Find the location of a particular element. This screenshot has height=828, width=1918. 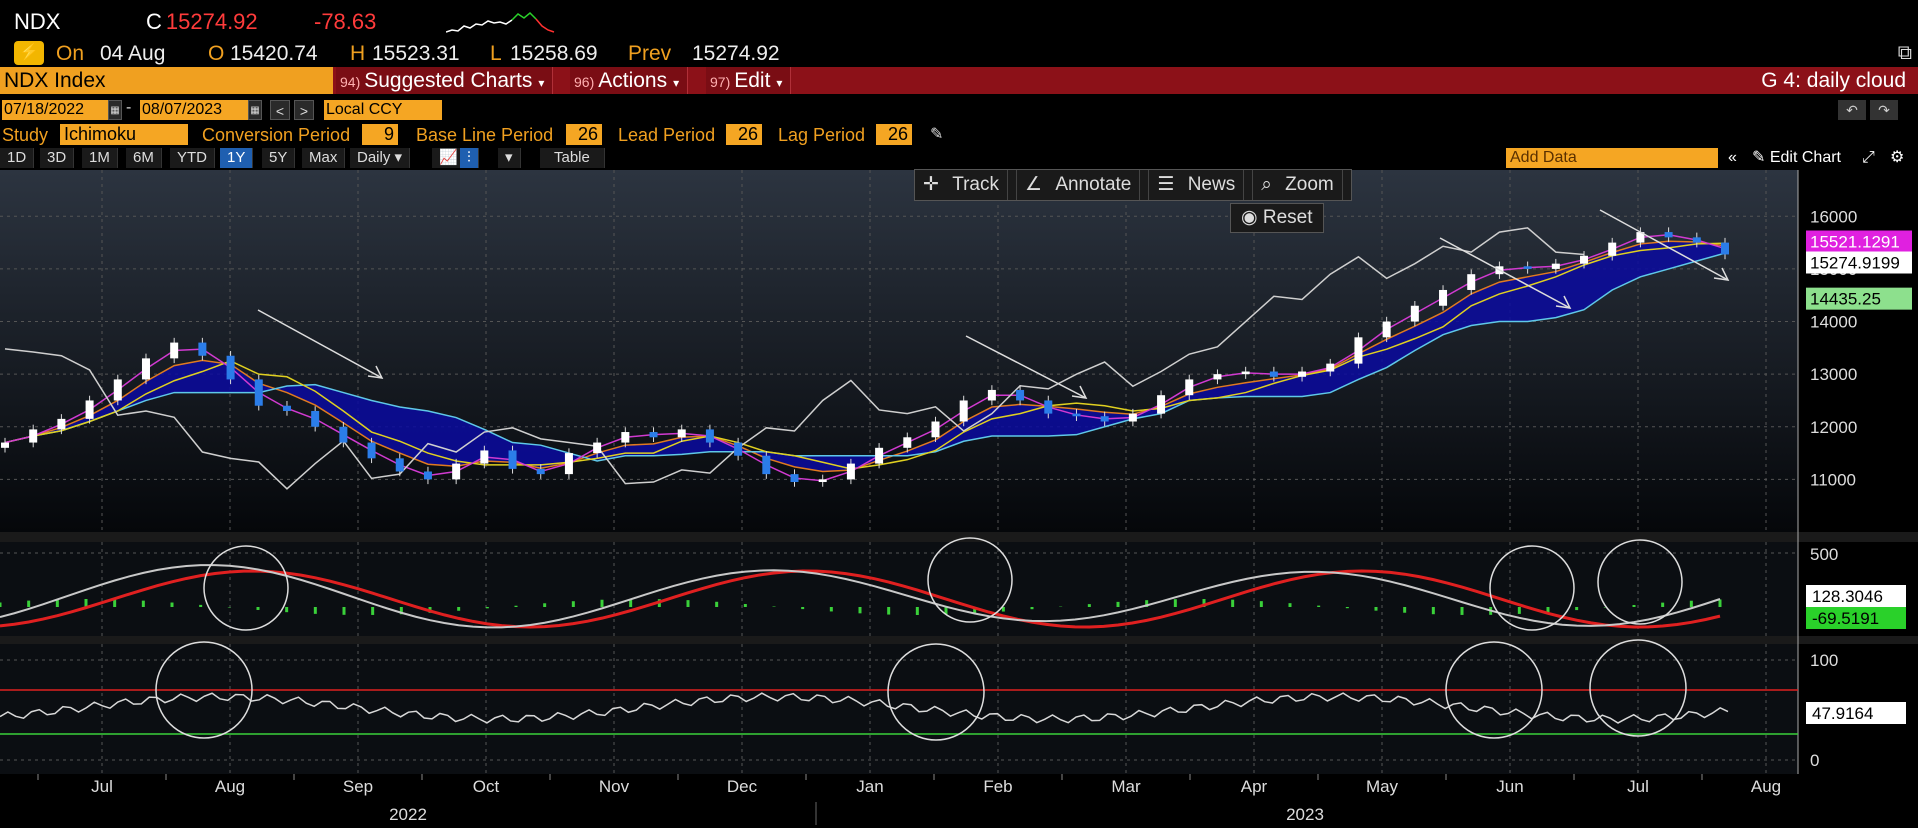

menu-label: Edit is located at coordinates (752, 80).